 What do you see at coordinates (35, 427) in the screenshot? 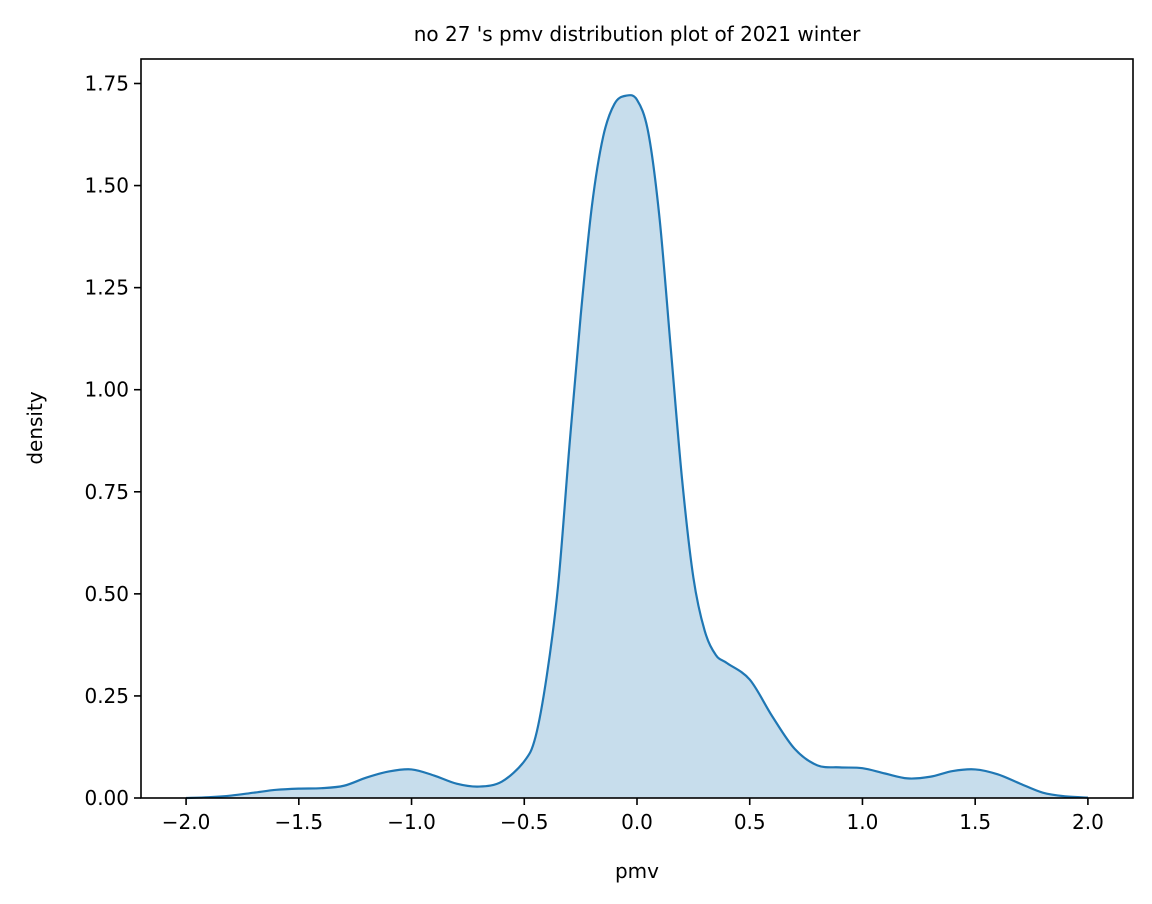
I see `y-axis-label: density` at bounding box center [35, 427].